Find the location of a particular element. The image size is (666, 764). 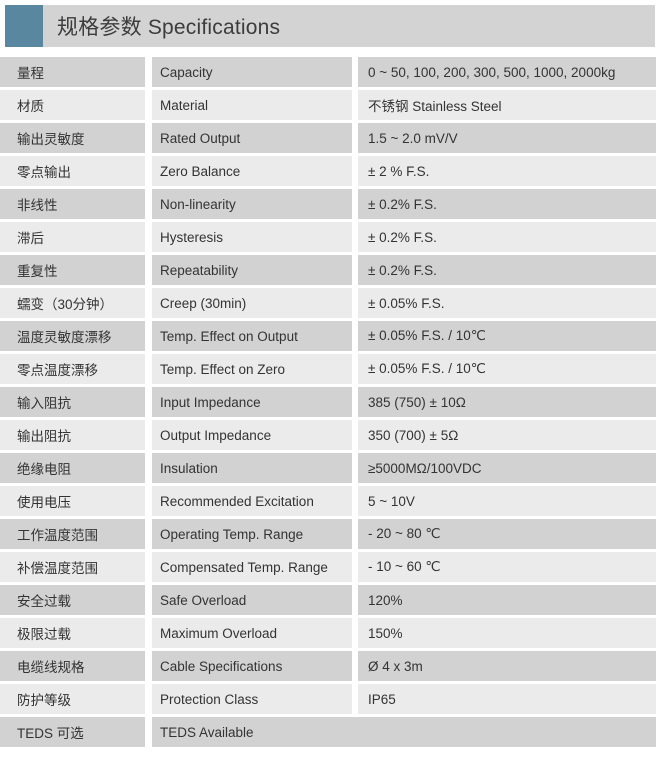

spec-label-en: Maximum Overload is located at coordinates (252, 633).